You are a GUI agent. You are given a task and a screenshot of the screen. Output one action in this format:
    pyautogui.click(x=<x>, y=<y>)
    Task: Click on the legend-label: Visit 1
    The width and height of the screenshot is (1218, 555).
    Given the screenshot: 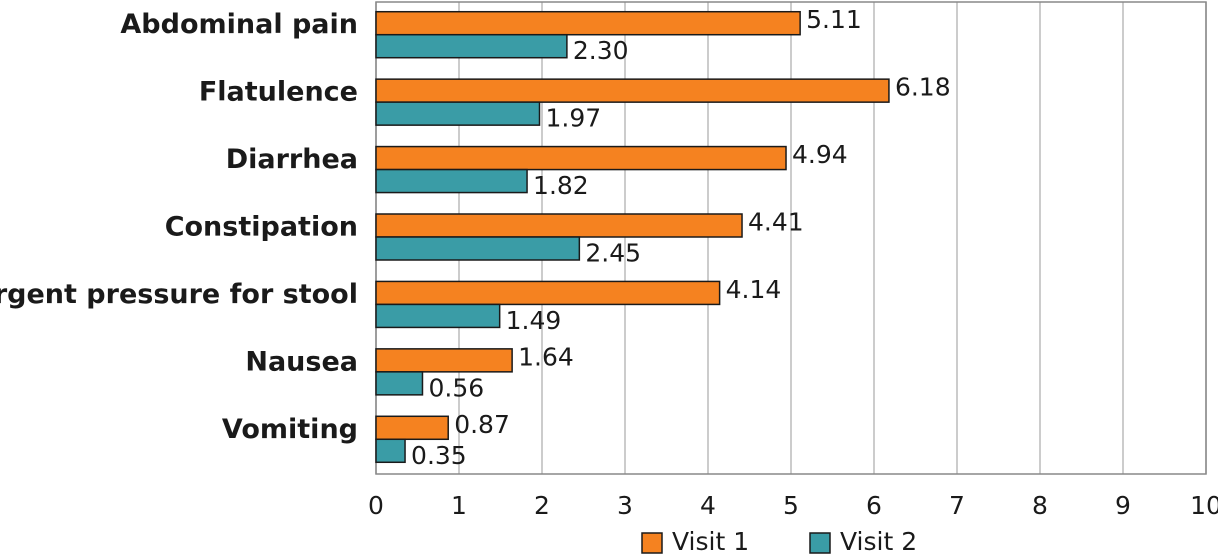 What is the action you would take?
    pyautogui.click(x=710, y=541)
    